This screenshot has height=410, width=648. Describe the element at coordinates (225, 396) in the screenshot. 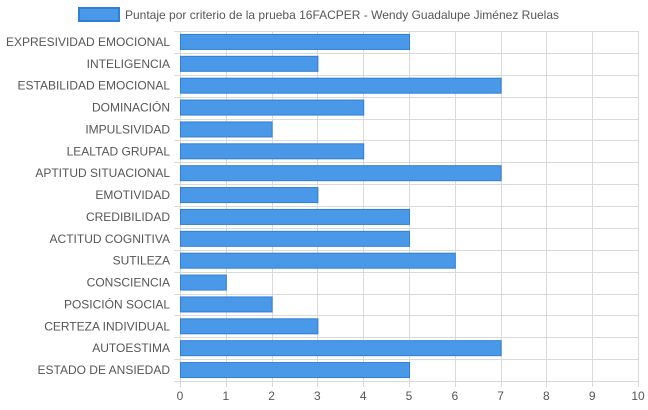

I see `x-tick-label: 1` at that location.